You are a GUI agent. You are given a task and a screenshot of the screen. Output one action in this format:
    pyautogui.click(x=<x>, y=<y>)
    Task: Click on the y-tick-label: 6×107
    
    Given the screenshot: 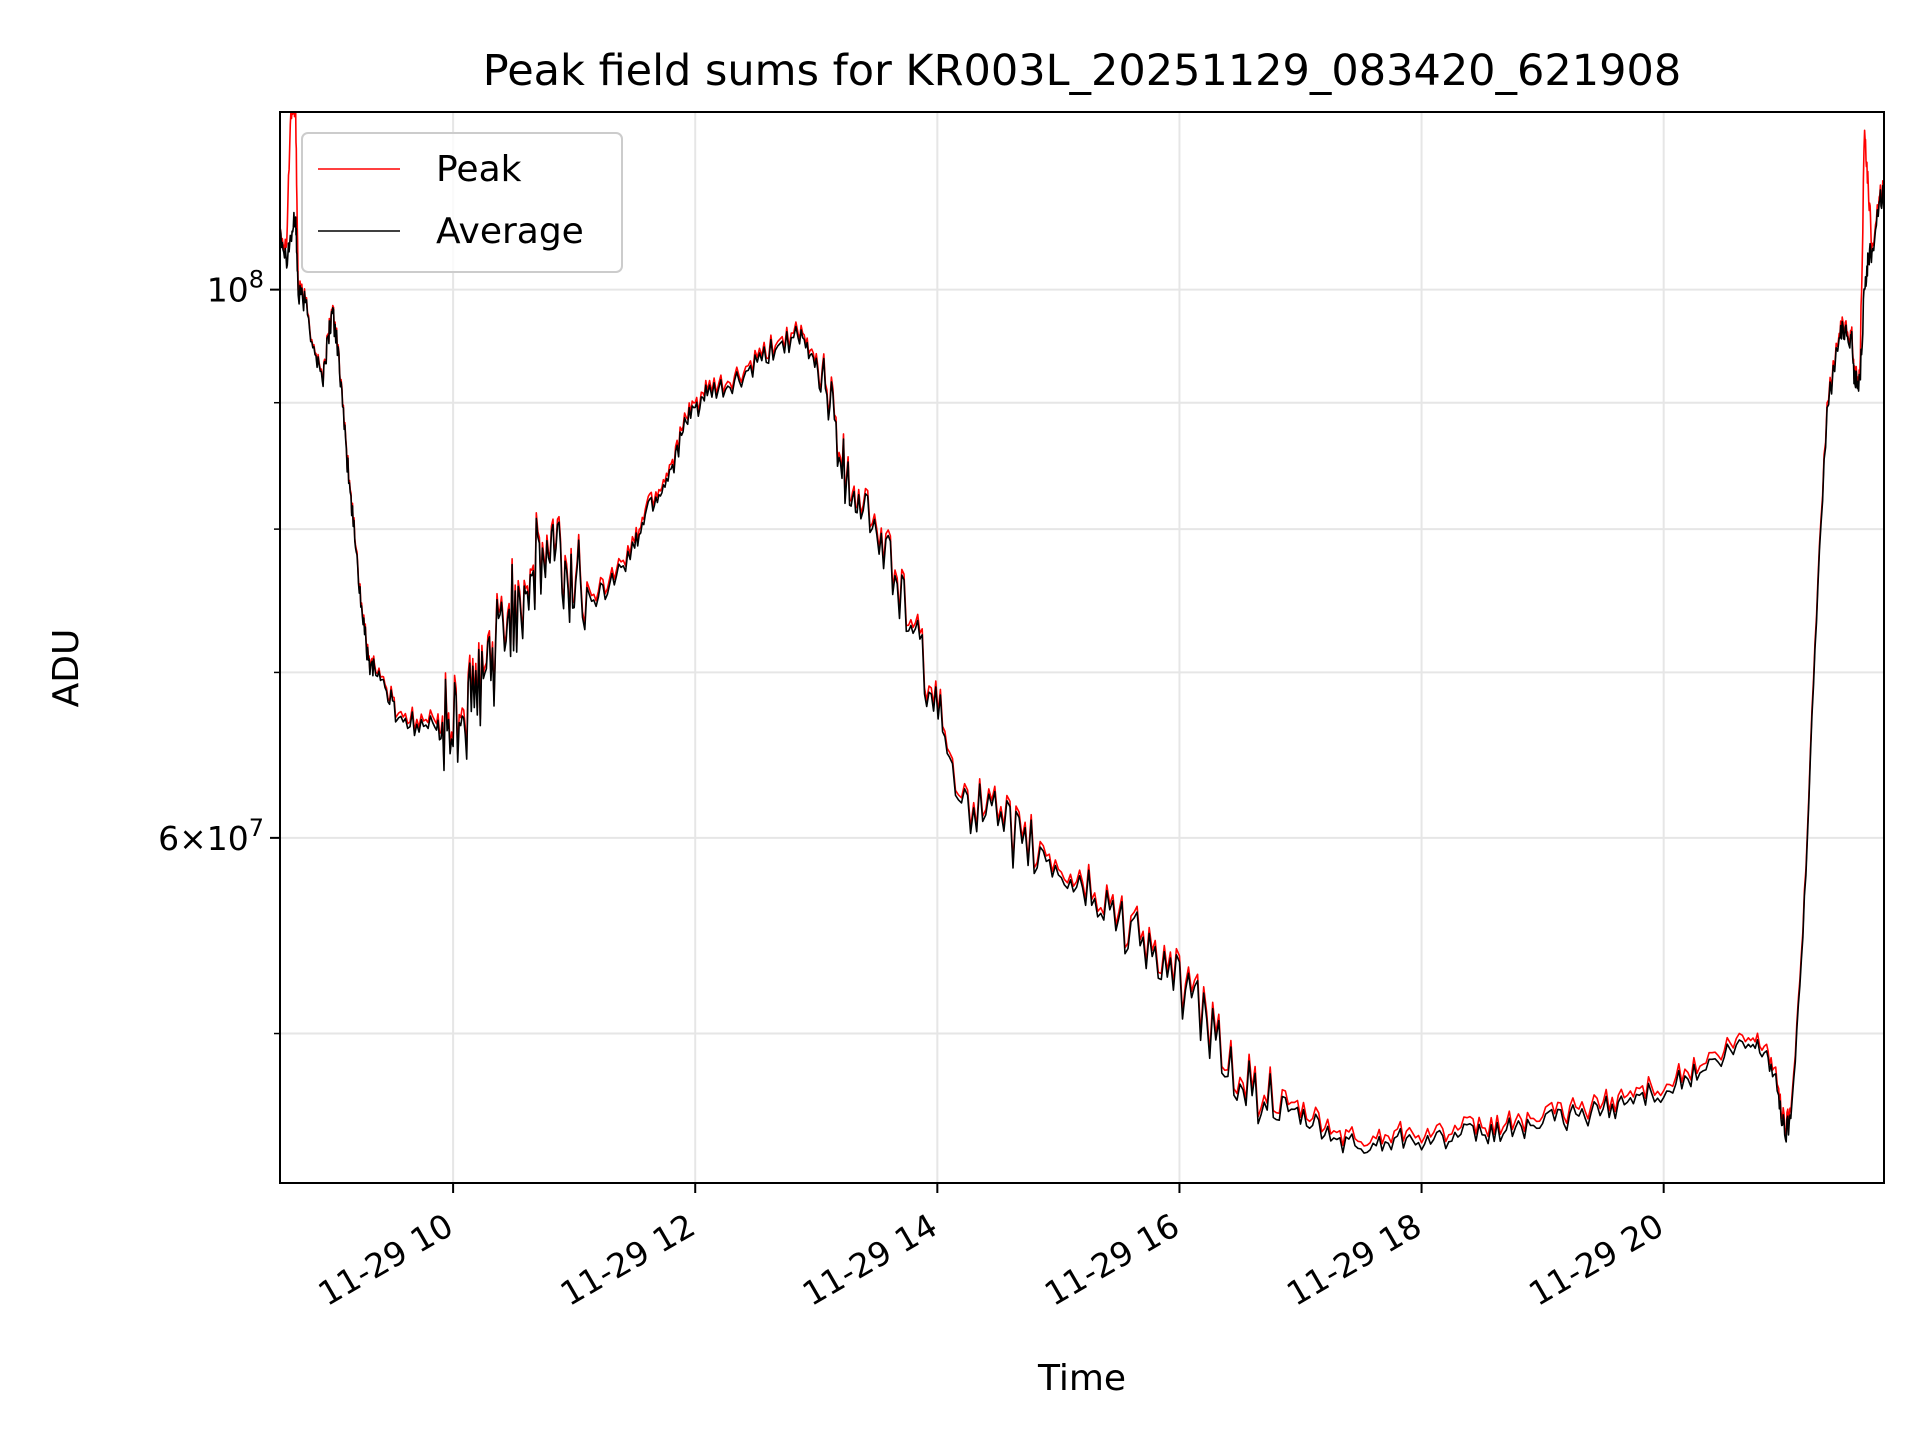 What is the action you would take?
    pyautogui.click(x=211, y=836)
    